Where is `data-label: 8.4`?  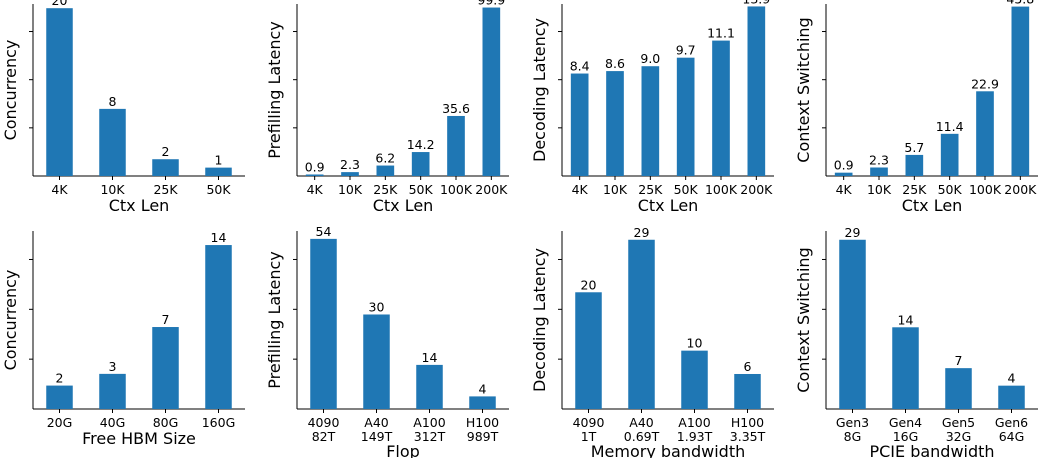
data-label: 8.4 is located at coordinates (580, 66).